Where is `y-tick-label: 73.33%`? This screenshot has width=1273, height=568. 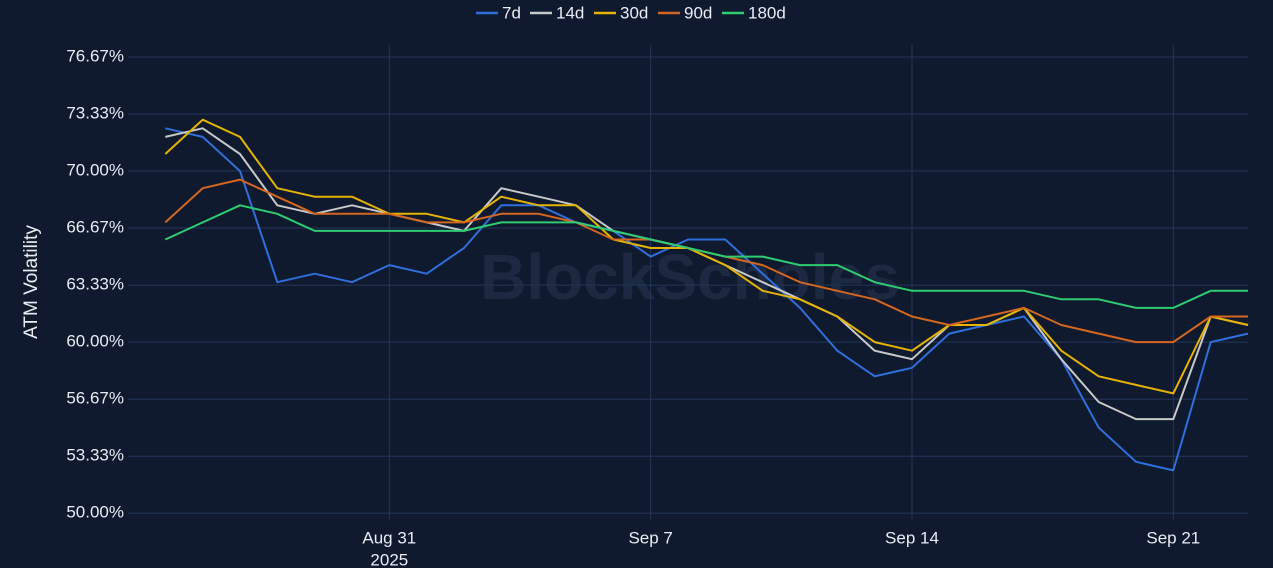
y-tick-label: 73.33% is located at coordinates (95, 113).